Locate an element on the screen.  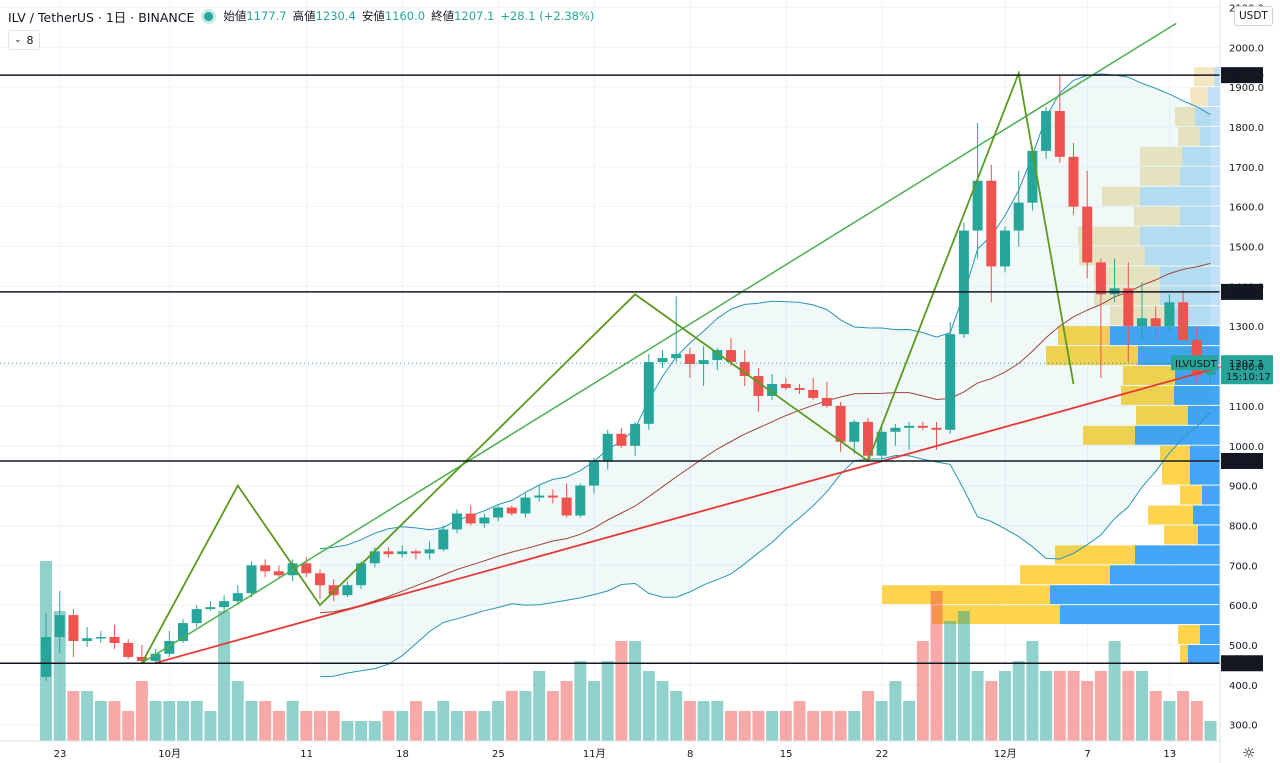
x-tick-label: 8 is located at coordinates (690, 754).